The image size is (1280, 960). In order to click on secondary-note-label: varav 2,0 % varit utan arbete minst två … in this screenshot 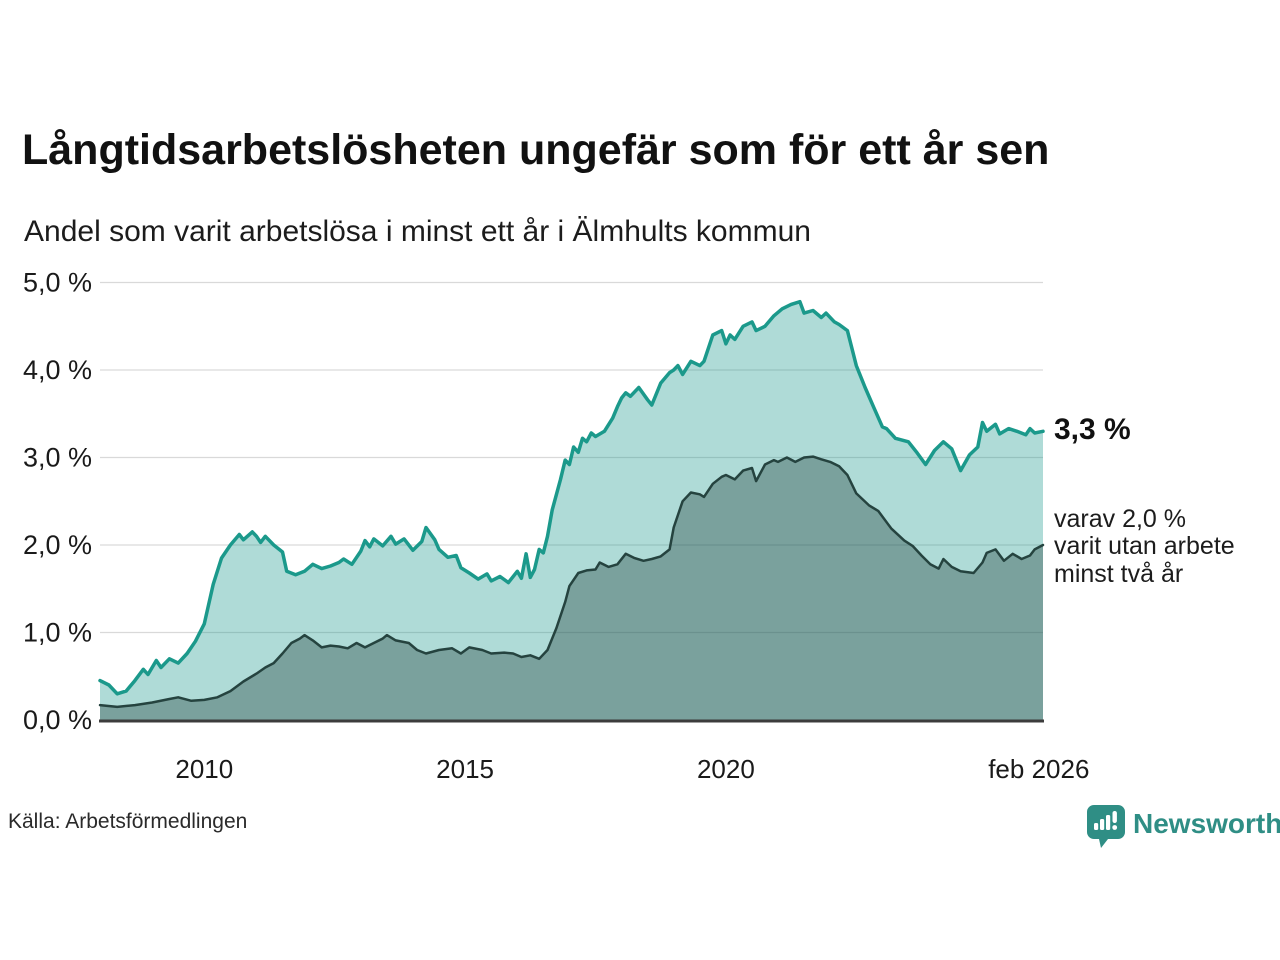, I will do `click(1144, 546)`.